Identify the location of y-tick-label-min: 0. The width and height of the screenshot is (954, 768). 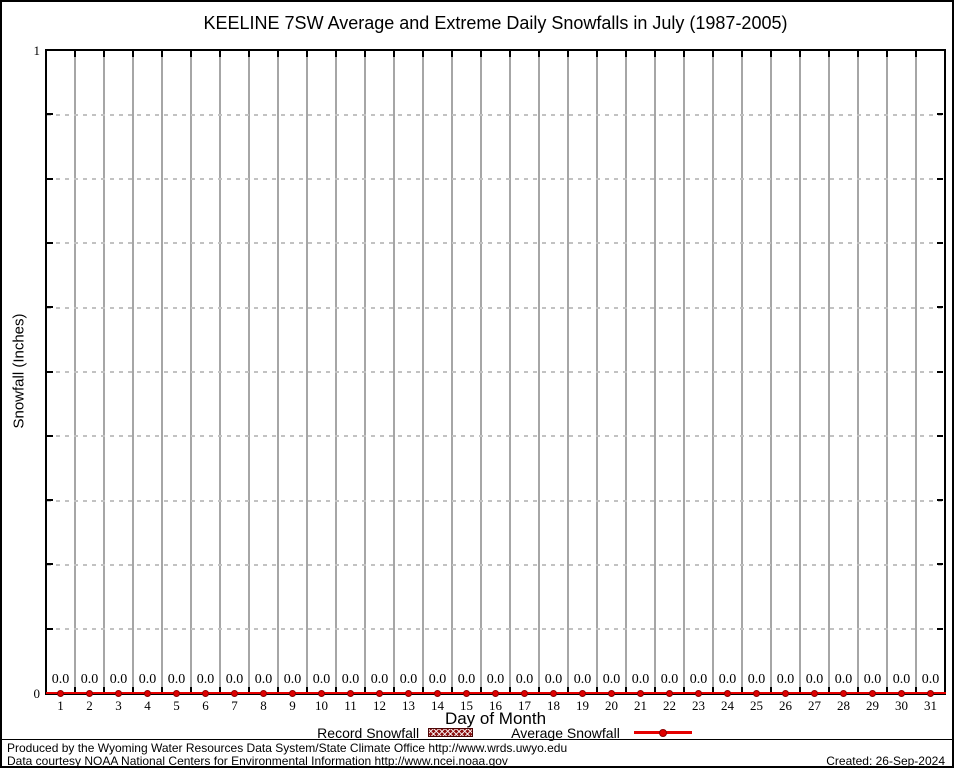
(37, 693).